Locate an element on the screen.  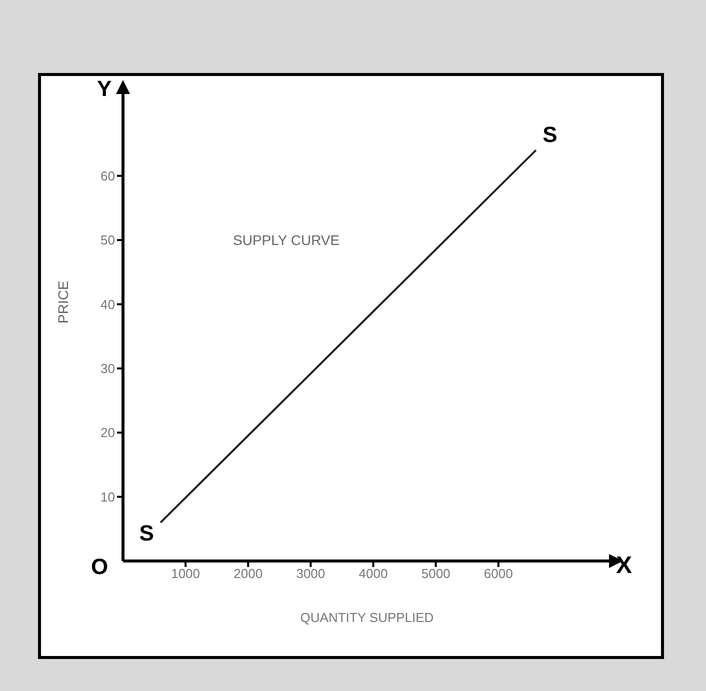
y-tick-label: 40 is located at coordinates (107, 304).